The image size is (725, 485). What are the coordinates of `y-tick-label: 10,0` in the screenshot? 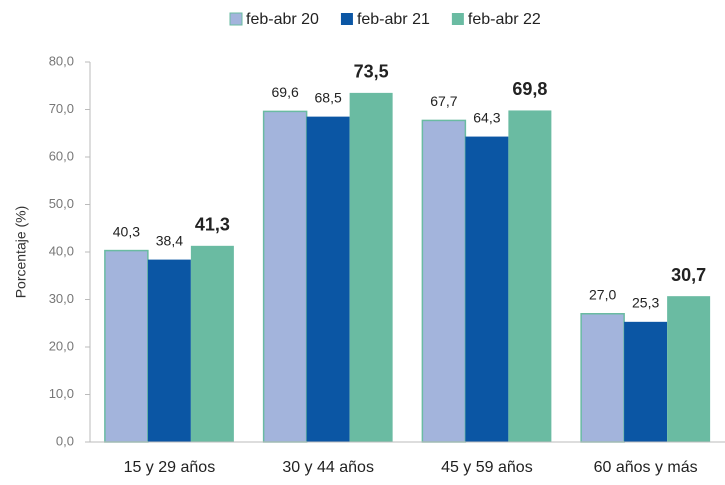 It's located at (61, 393).